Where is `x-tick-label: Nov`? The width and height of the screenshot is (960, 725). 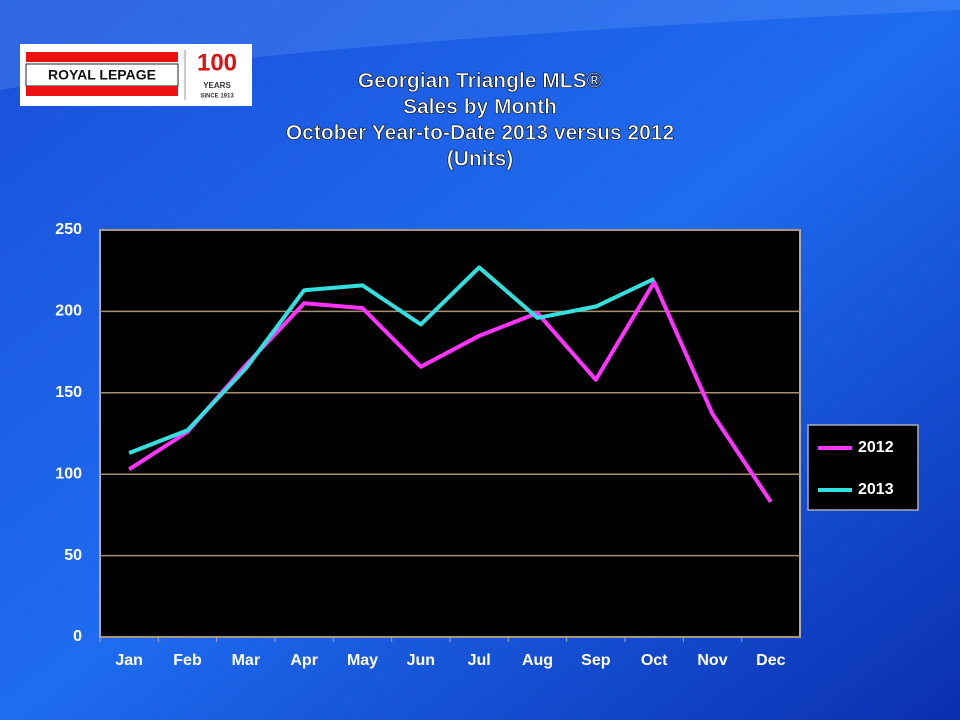
x-tick-label: Nov is located at coordinates (712, 660).